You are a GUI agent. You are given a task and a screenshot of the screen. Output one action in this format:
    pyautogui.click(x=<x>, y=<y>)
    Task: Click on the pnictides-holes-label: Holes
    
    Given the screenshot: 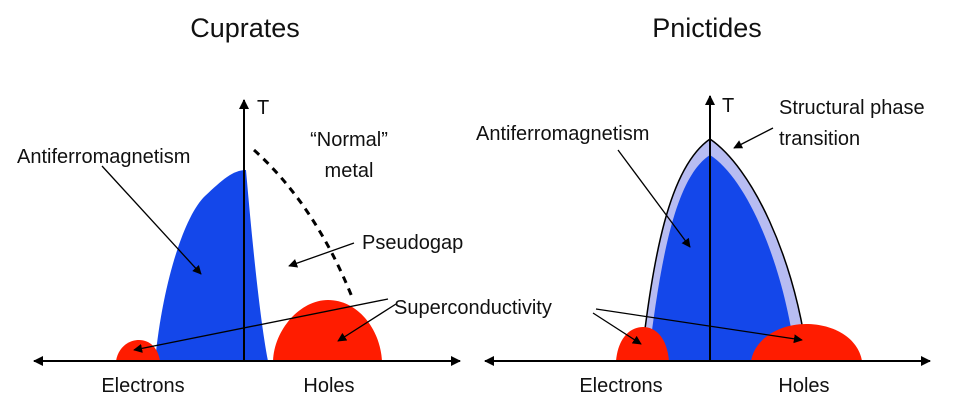 What is the action you would take?
    pyautogui.click(x=803, y=386)
    